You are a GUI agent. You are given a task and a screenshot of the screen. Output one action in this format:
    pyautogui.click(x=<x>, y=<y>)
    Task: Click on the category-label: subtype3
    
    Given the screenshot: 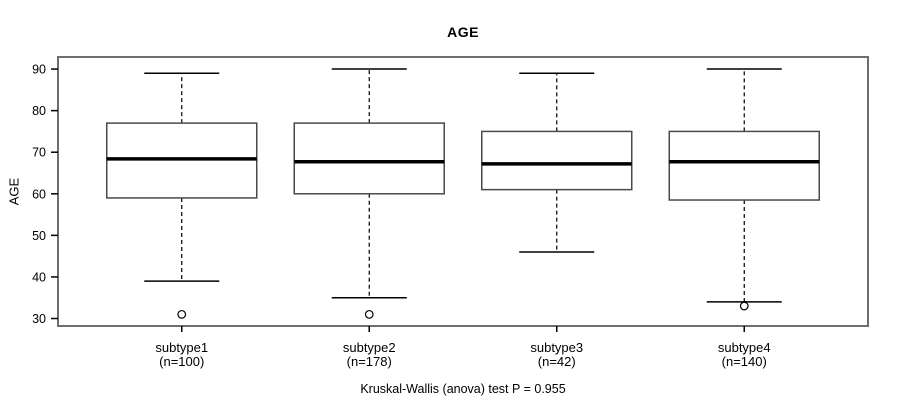 What is the action you would take?
    pyautogui.click(x=556, y=347)
    